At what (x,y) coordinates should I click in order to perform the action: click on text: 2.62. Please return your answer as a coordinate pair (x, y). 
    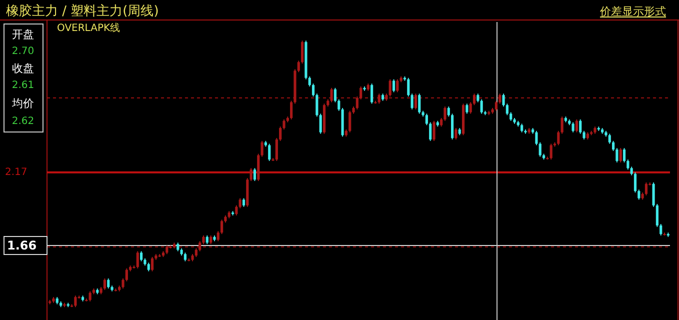
    Looking at the image, I should click on (23, 121).